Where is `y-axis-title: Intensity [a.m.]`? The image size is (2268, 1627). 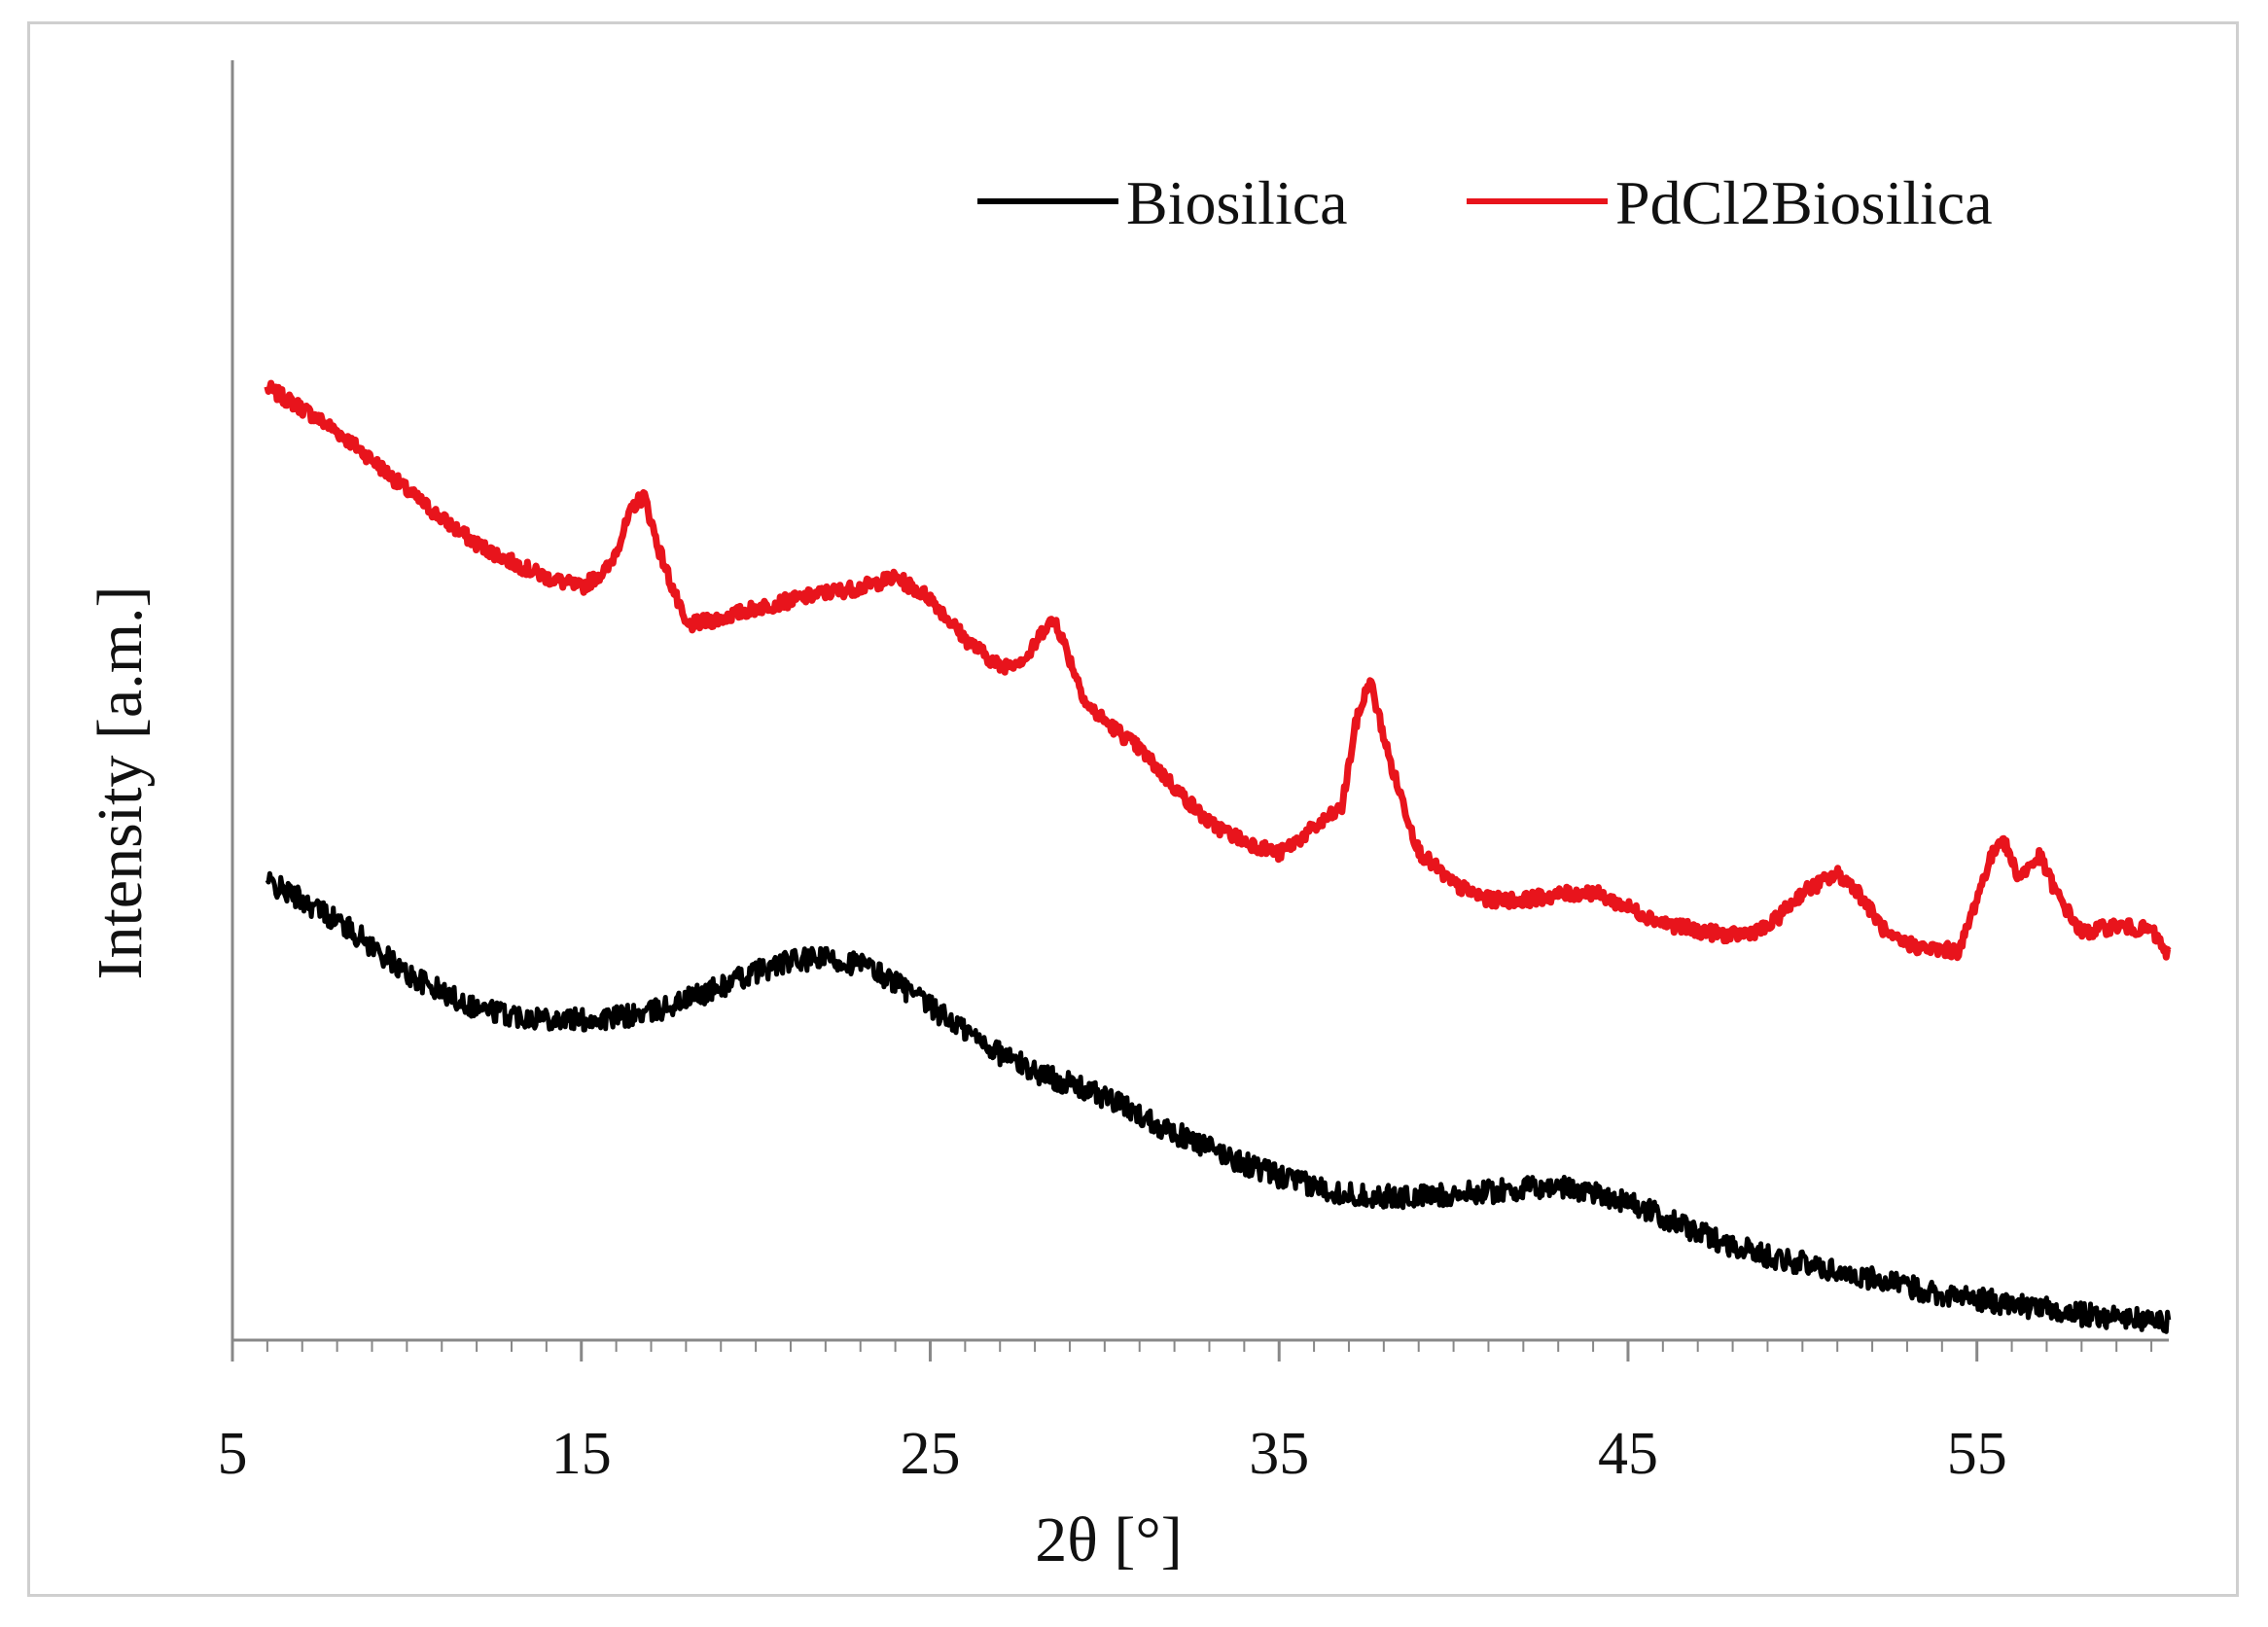 y-axis-title: Intensity [a.m.] is located at coordinates (120, 782).